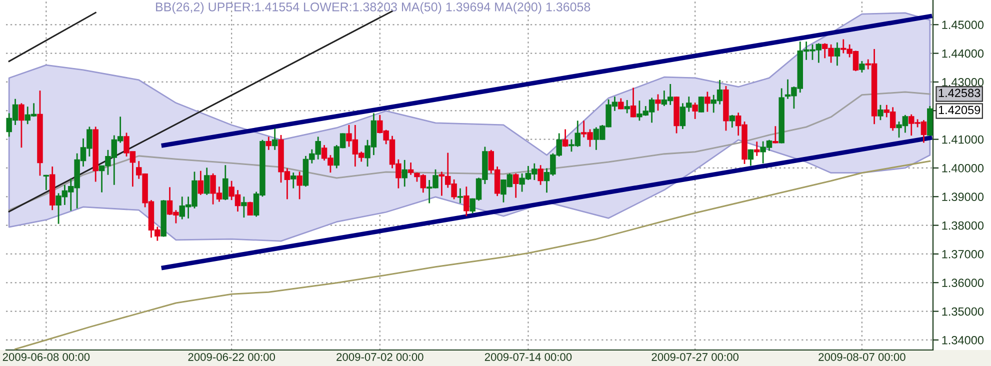 The image size is (991, 366). What do you see at coordinates (232, 357) in the screenshot?
I see `x-tick-label: 2009-06-22 00:00` at bounding box center [232, 357].